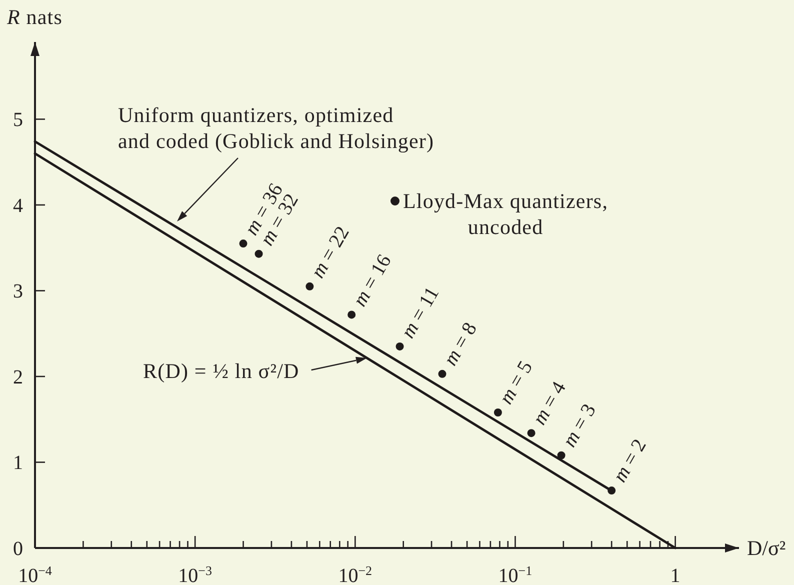  I want to click on x-tick-label: 10$^{−2}$, so click(355, 573).